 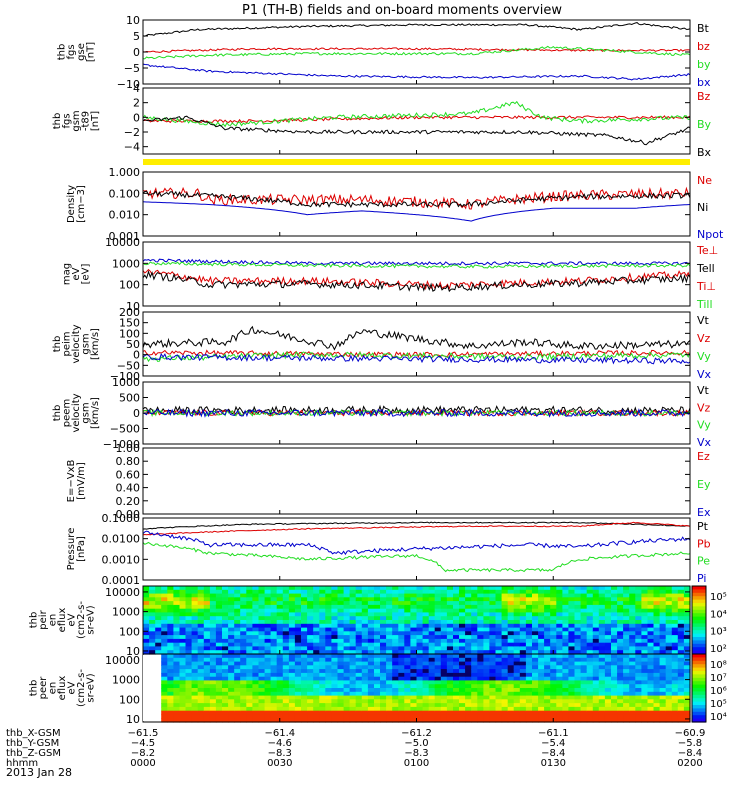 What do you see at coordinates (76, 273) in the screenshot?
I see `y-axis-label-line: eV` at bounding box center [76, 273].